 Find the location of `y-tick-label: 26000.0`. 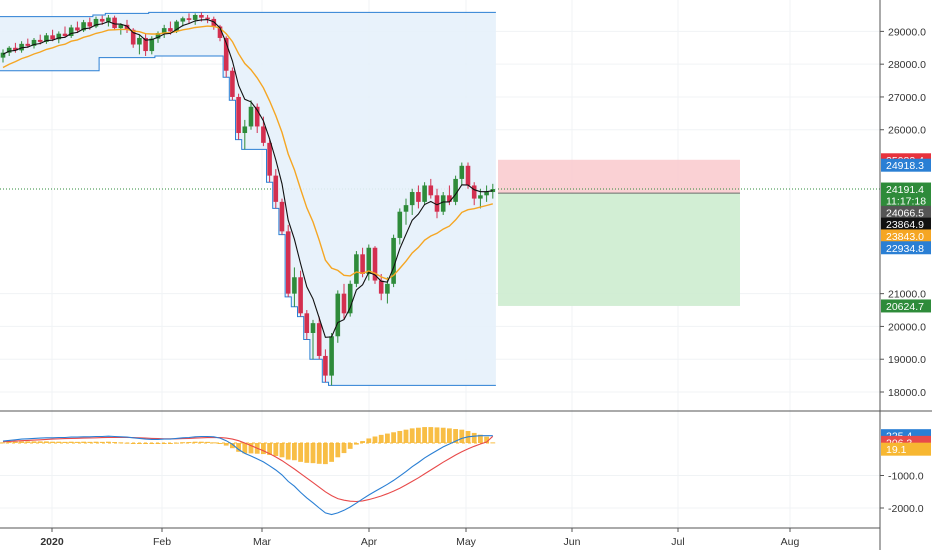

y-tick-label: 26000.0 is located at coordinates (907, 131).